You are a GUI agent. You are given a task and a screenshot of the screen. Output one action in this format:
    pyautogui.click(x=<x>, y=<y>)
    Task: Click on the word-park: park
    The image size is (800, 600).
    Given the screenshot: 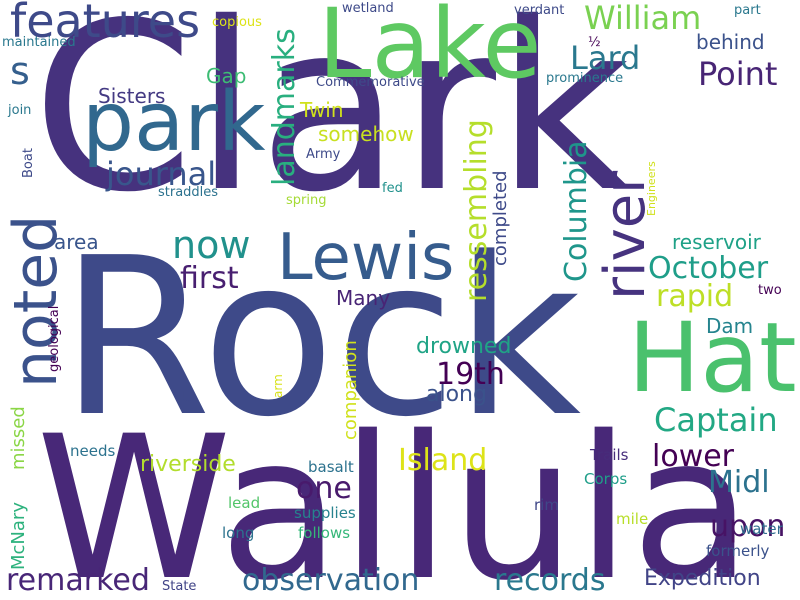 What is the action you would take?
    pyautogui.click(x=174, y=122)
    